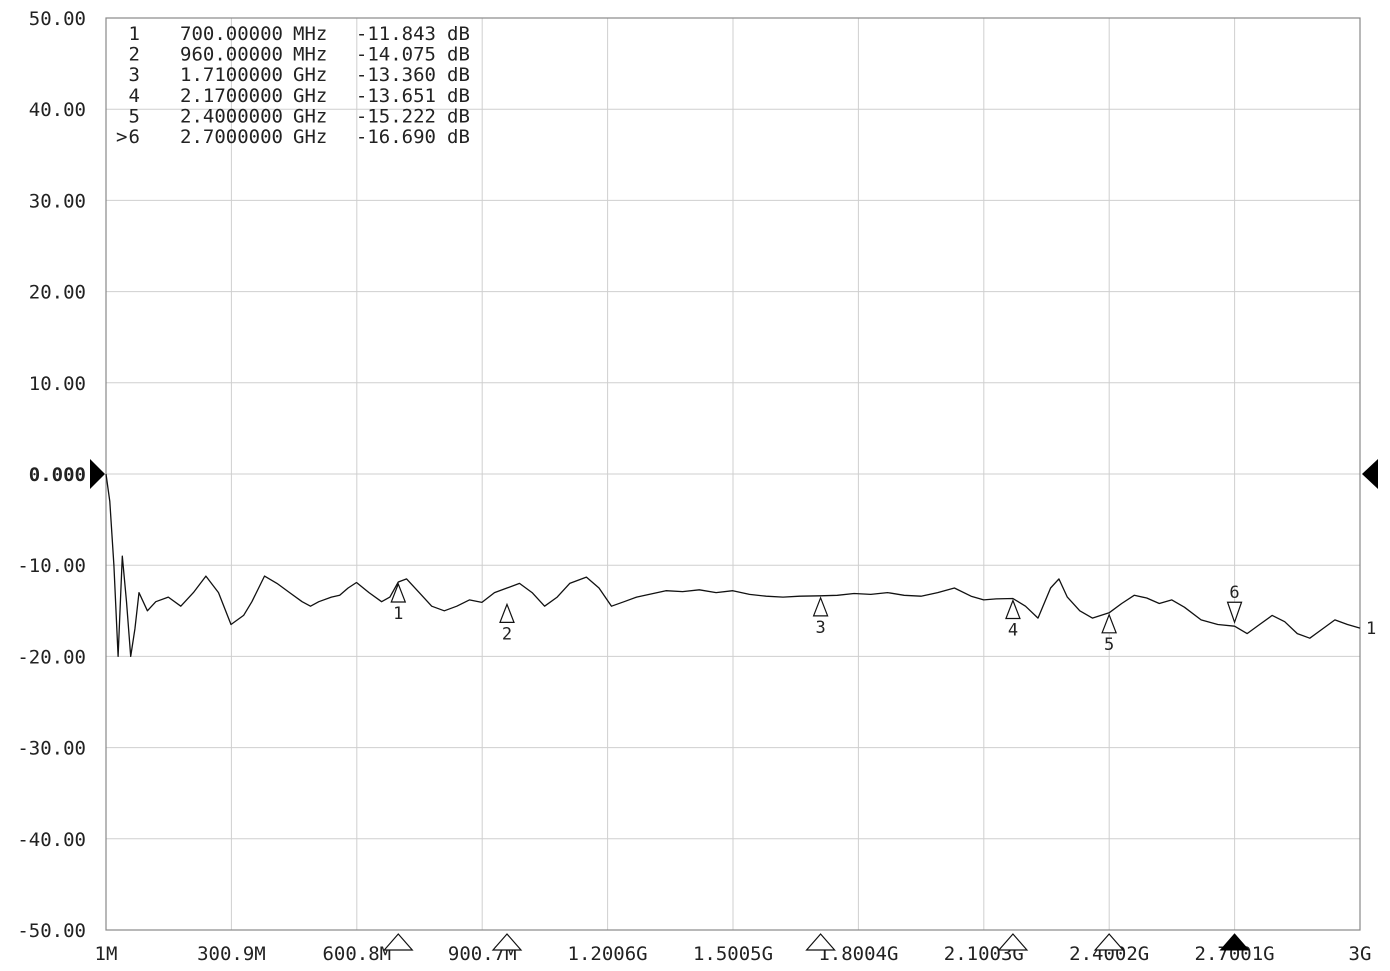 Image resolution: width=1390 pixels, height=971 pixels. I want to click on marker-readout-value: -11.843, so click(396, 34).